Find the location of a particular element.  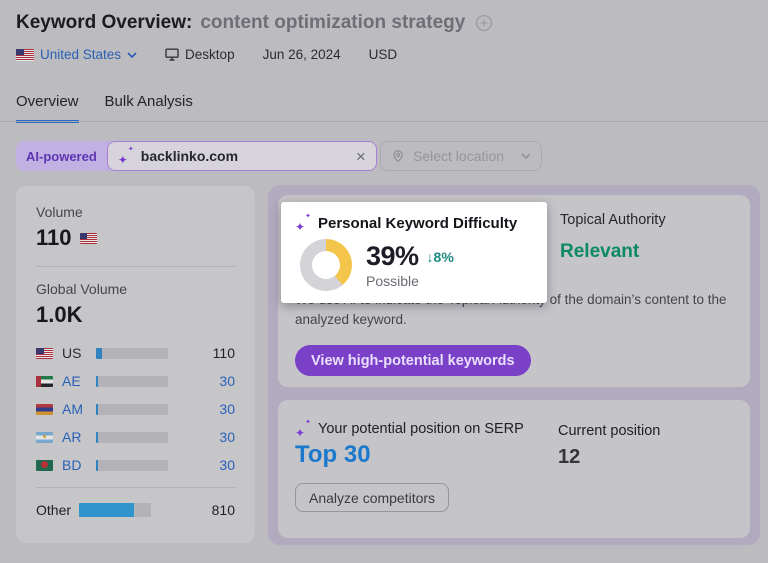

device-selector: Desktop is located at coordinates (200, 54).